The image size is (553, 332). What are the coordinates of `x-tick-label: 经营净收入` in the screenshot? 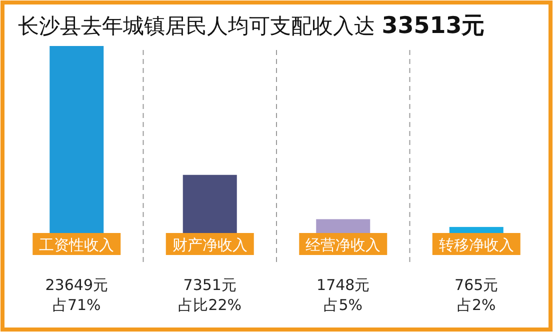 It's located at (343, 245).